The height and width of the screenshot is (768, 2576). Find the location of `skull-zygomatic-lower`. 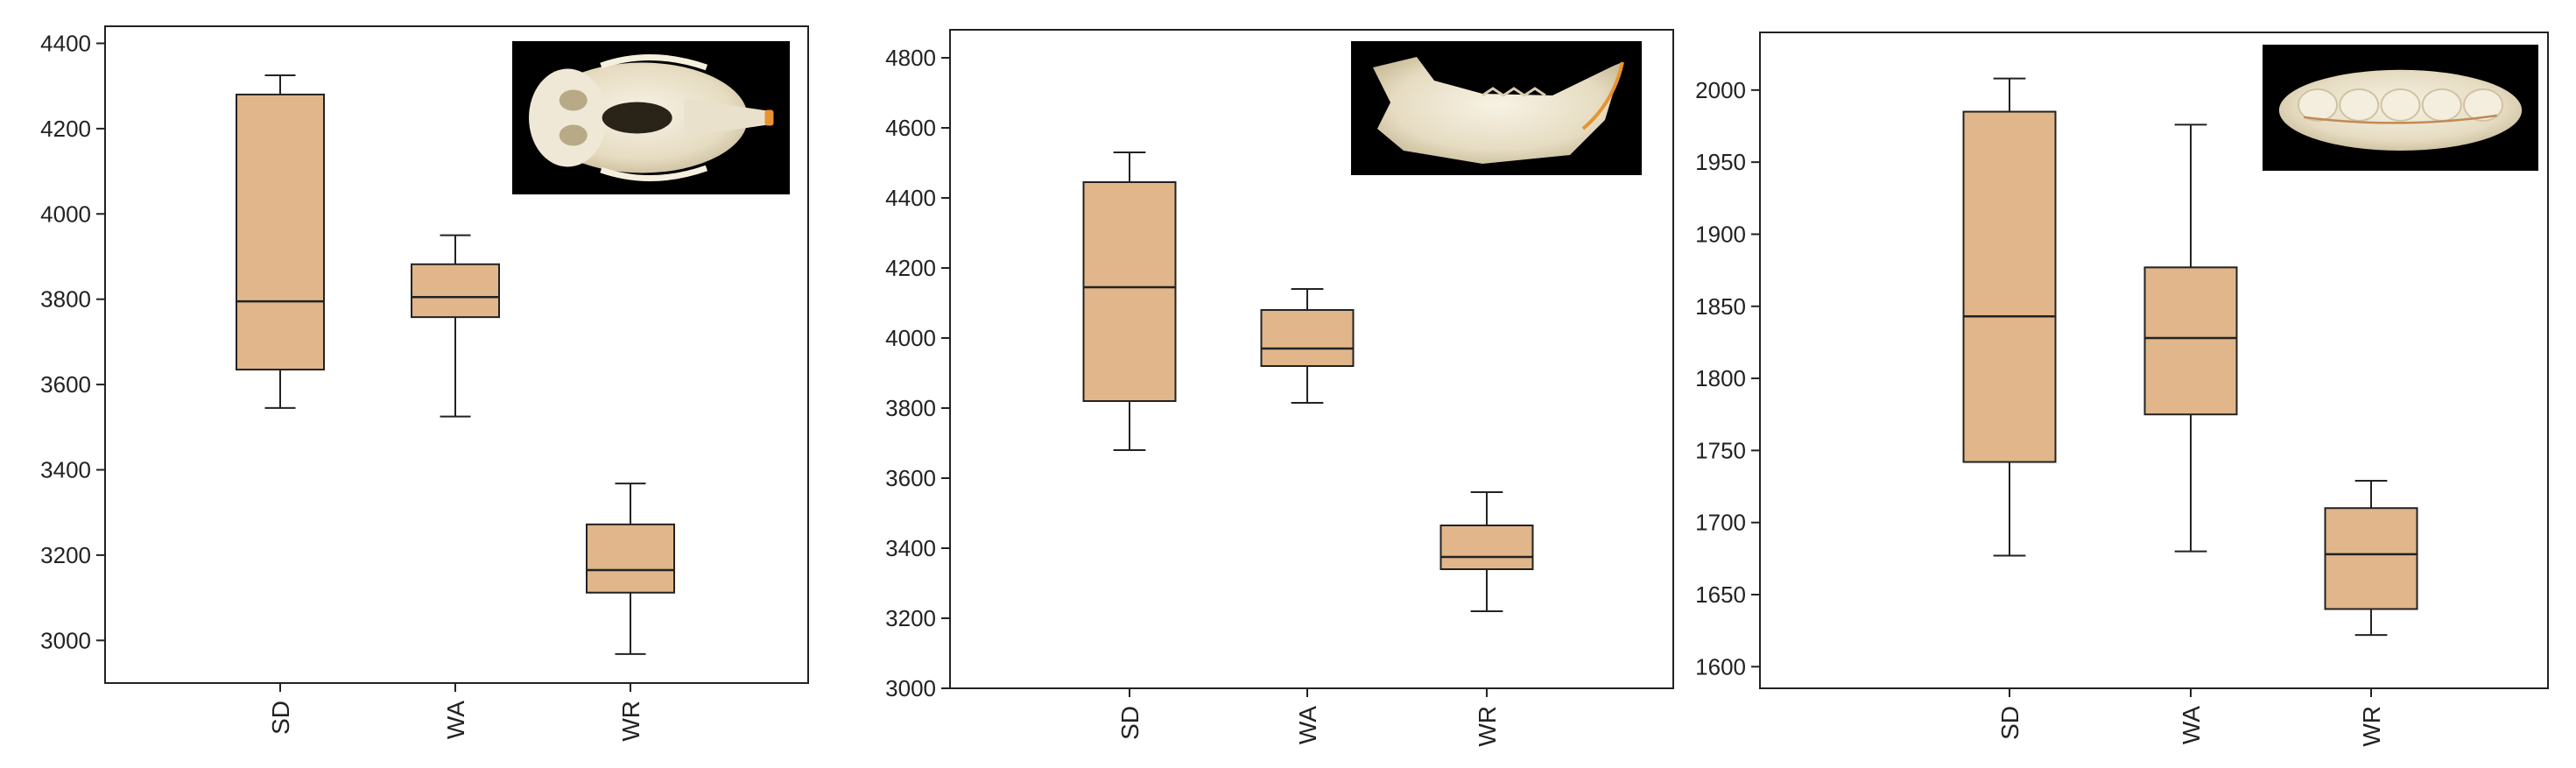

skull-zygomatic-lower is located at coordinates (654, 173).